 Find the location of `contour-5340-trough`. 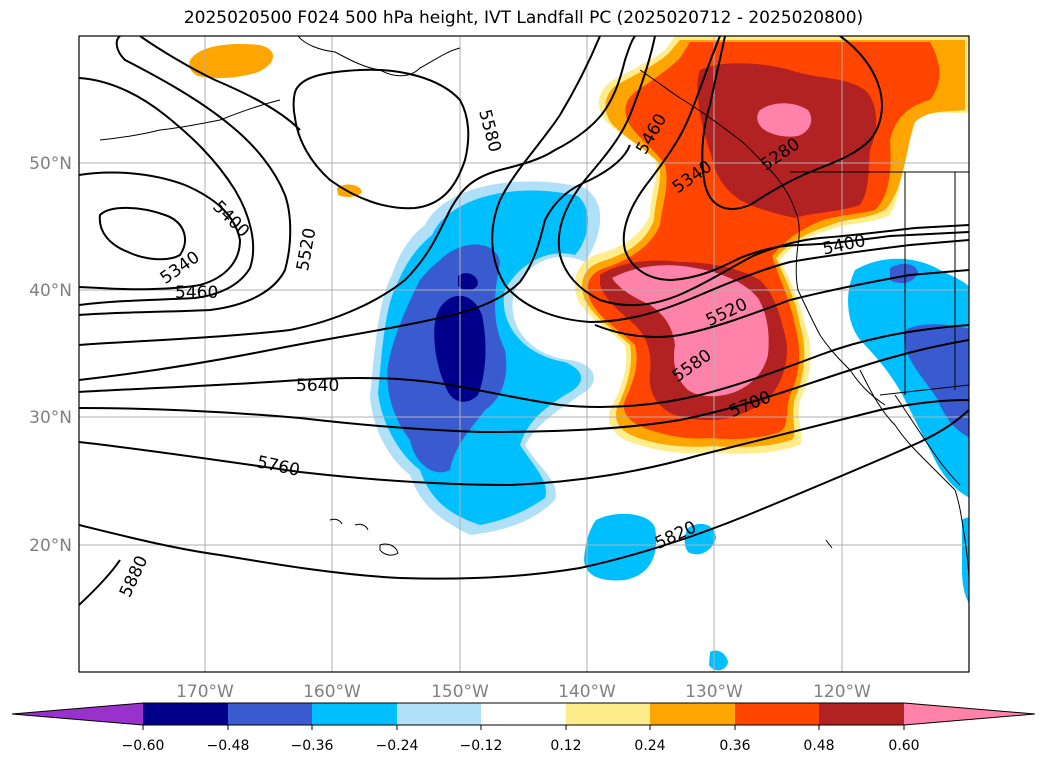

contour-5340-trough is located at coordinates (795, 159).